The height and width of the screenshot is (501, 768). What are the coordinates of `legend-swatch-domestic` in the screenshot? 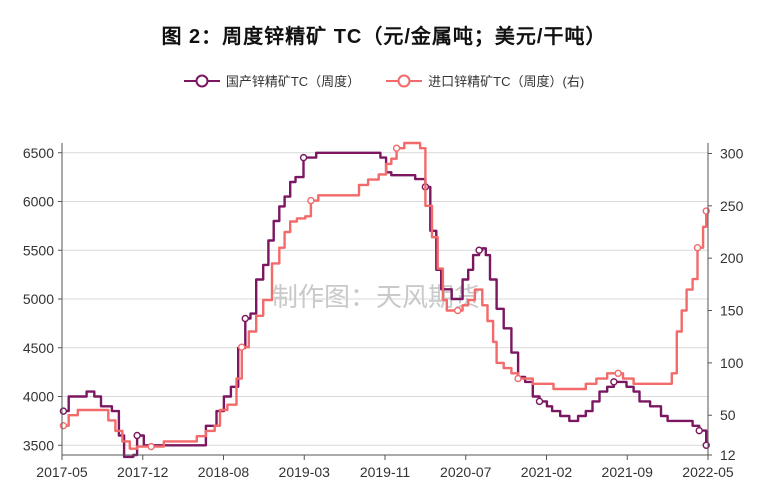 It's located at (201, 80).